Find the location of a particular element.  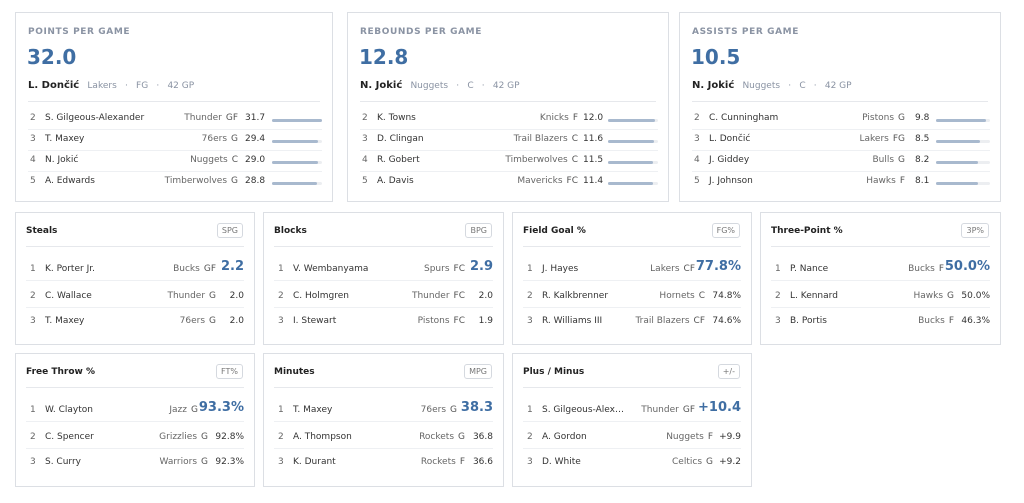

player-name: K. Towns is located at coordinates (396, 118).